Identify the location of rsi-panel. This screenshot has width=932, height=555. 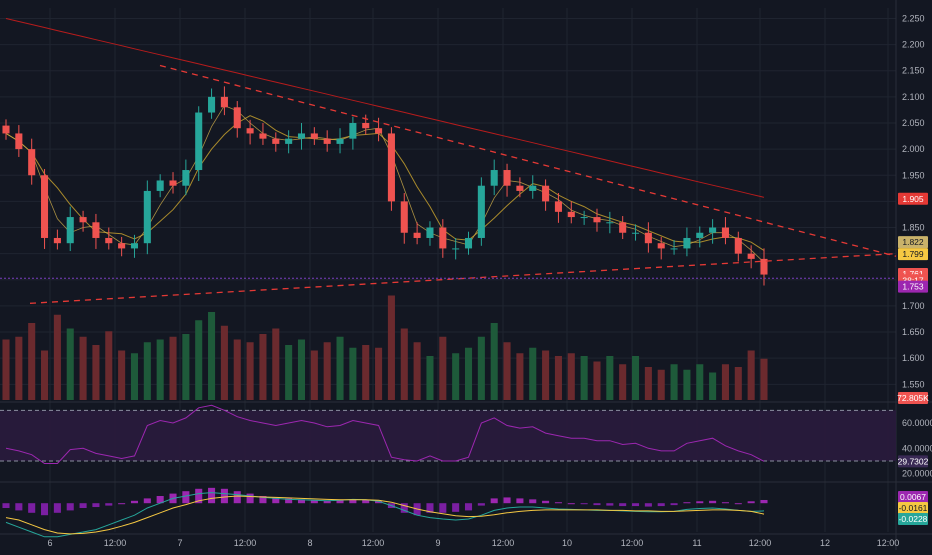
(448, 434).